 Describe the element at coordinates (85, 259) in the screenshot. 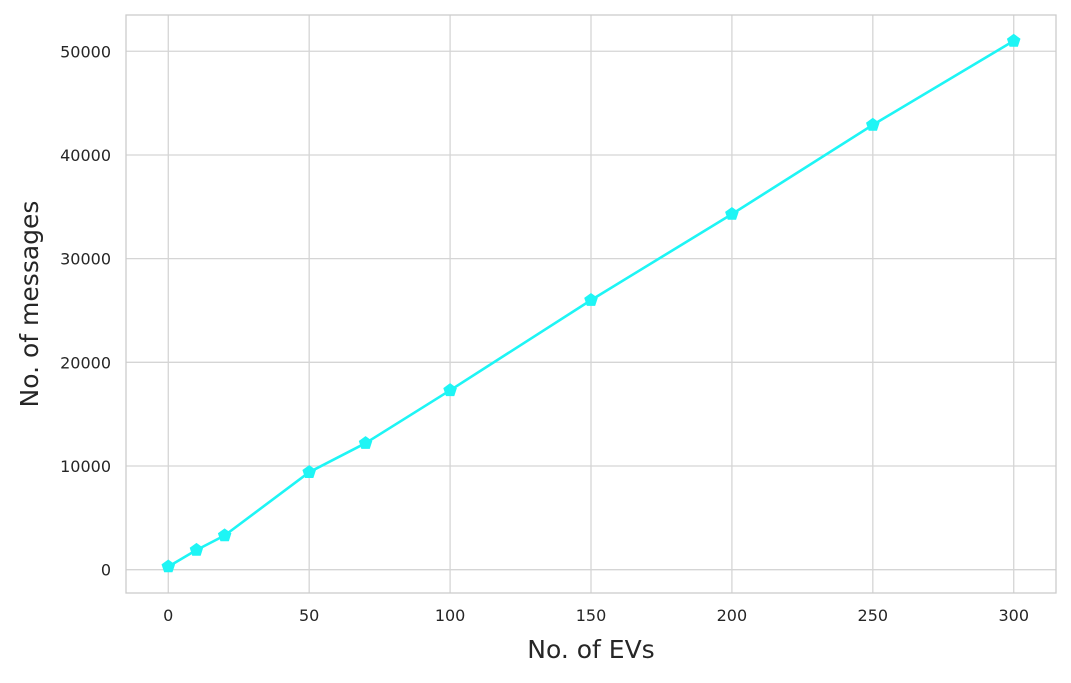

I see `y-tick-label: 30000` at that location.